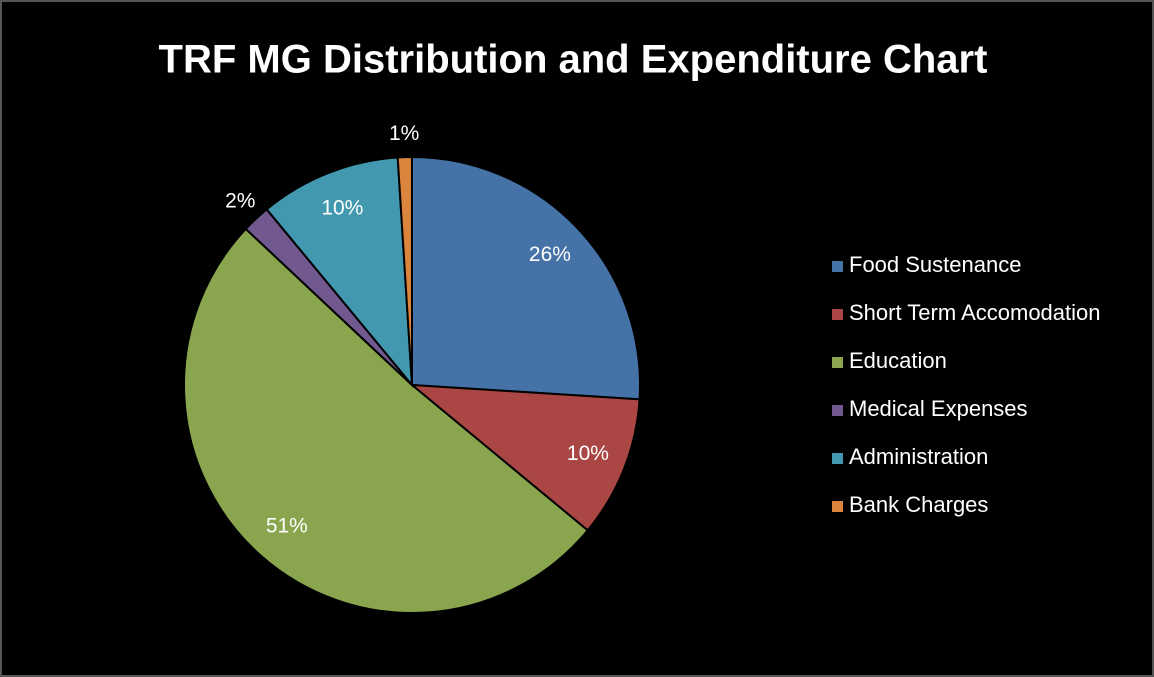 This screenshot has width=1154, height=677. What do you see at coordinates (938, 408) in the screenshot?
I see `legend-label: Medical Expenses` at bounding box center [938, 408].